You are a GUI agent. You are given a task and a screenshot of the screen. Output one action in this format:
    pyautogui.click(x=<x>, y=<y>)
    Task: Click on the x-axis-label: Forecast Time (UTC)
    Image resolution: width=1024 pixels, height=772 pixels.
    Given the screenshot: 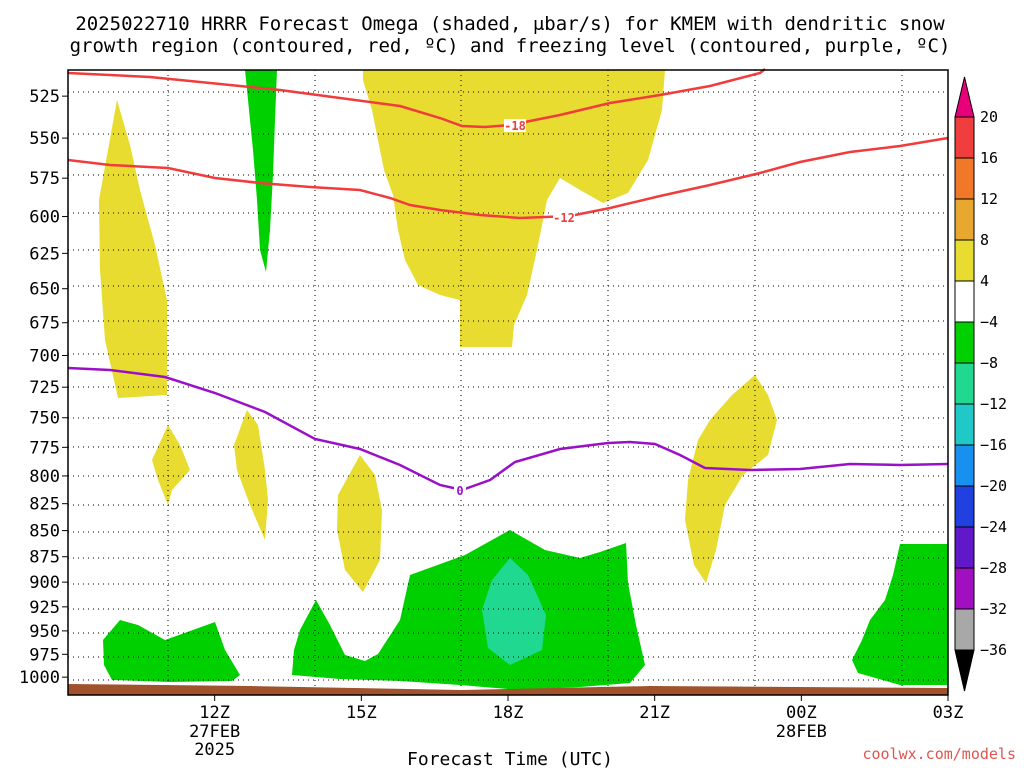 What is the action you would take?
    pyautogui.click(x=510, y=758)
    